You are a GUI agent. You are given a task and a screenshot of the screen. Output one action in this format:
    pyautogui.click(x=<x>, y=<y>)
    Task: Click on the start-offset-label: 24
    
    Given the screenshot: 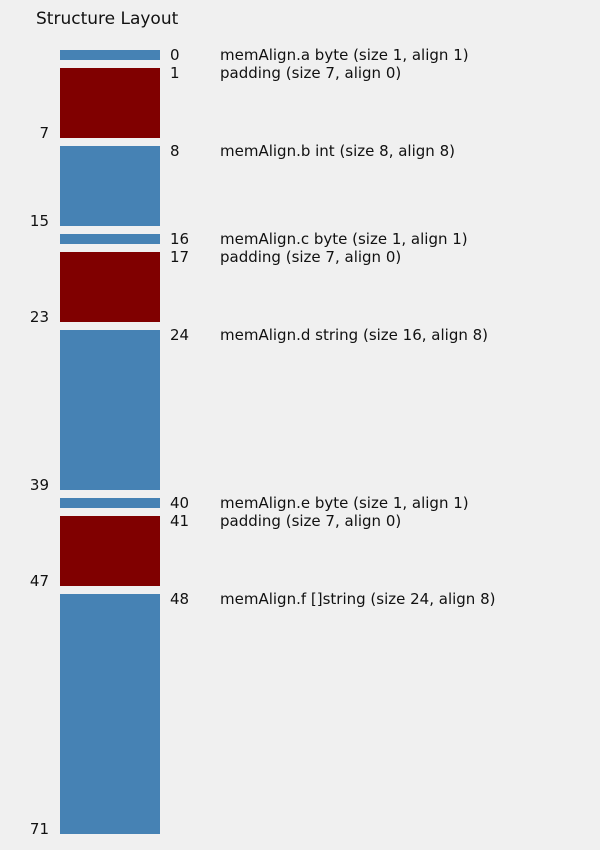 What is the action you would take?
    pyautogui.click(x=180, y=335)
    